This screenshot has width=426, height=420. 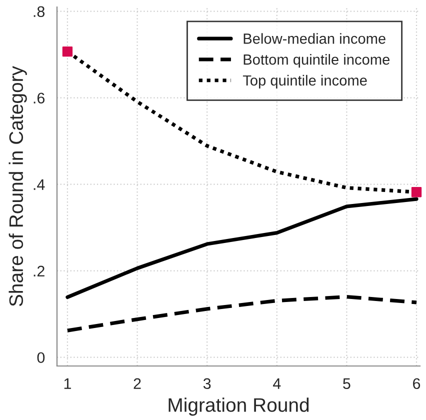 I want to click on y-tick-label: .2, so click(x=39, y=271).